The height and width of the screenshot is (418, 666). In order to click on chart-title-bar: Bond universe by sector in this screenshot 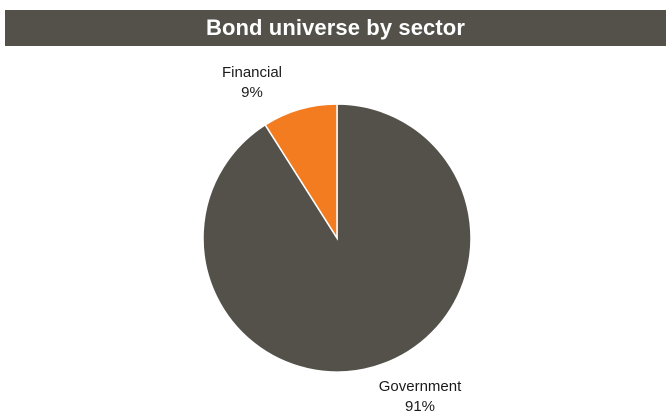, I will do `click(335, 28)`.